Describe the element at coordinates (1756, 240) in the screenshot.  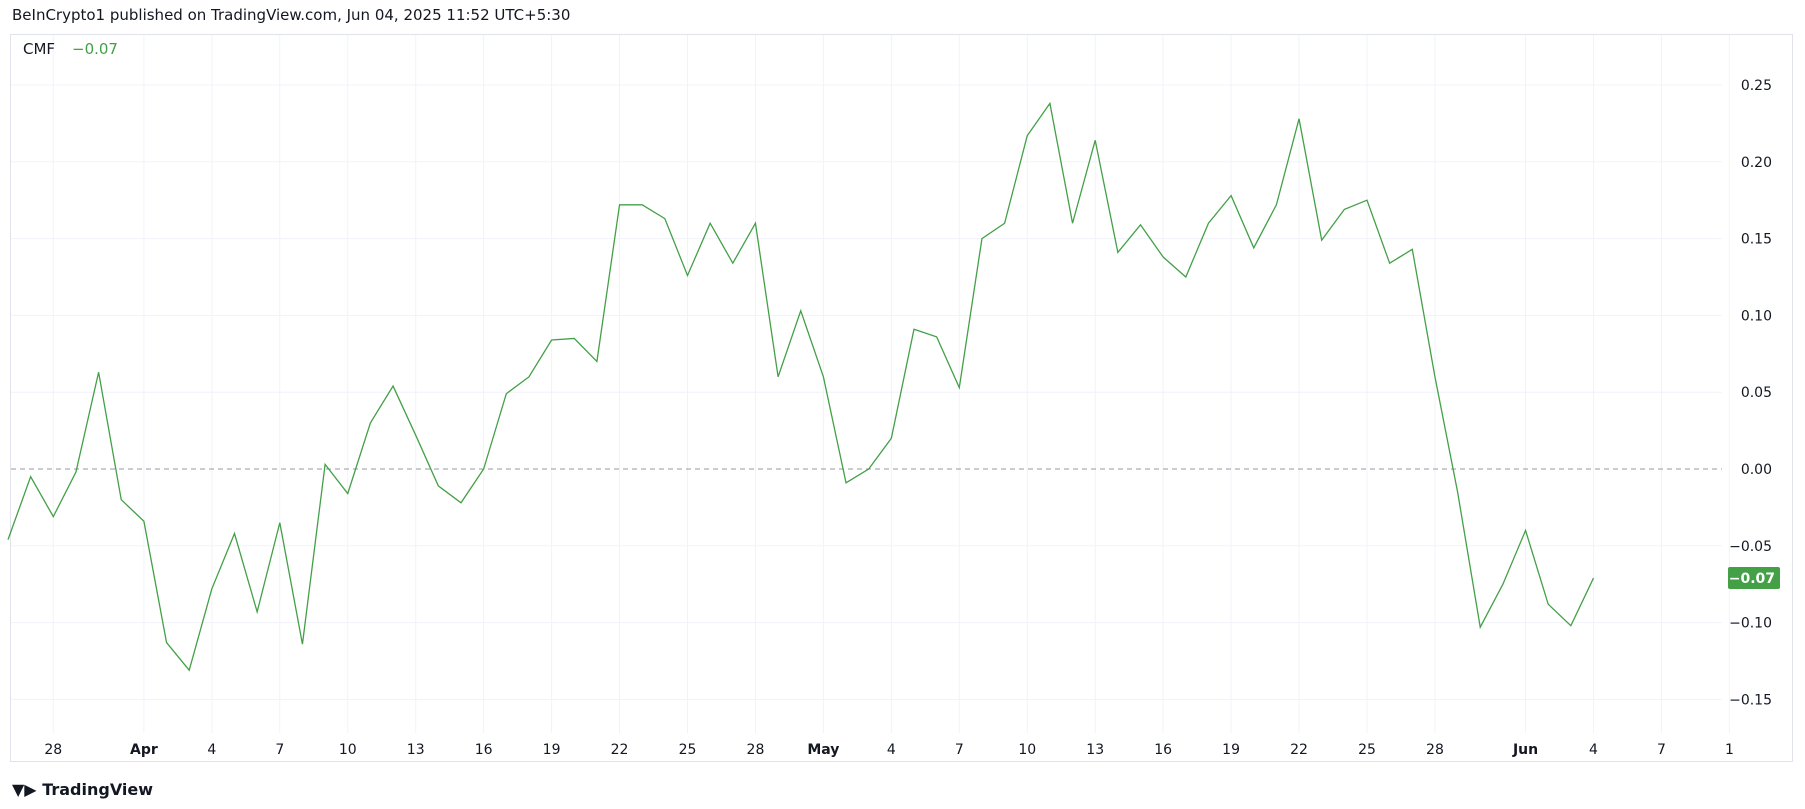
I see `y-tick-label: 0.15` at that location.